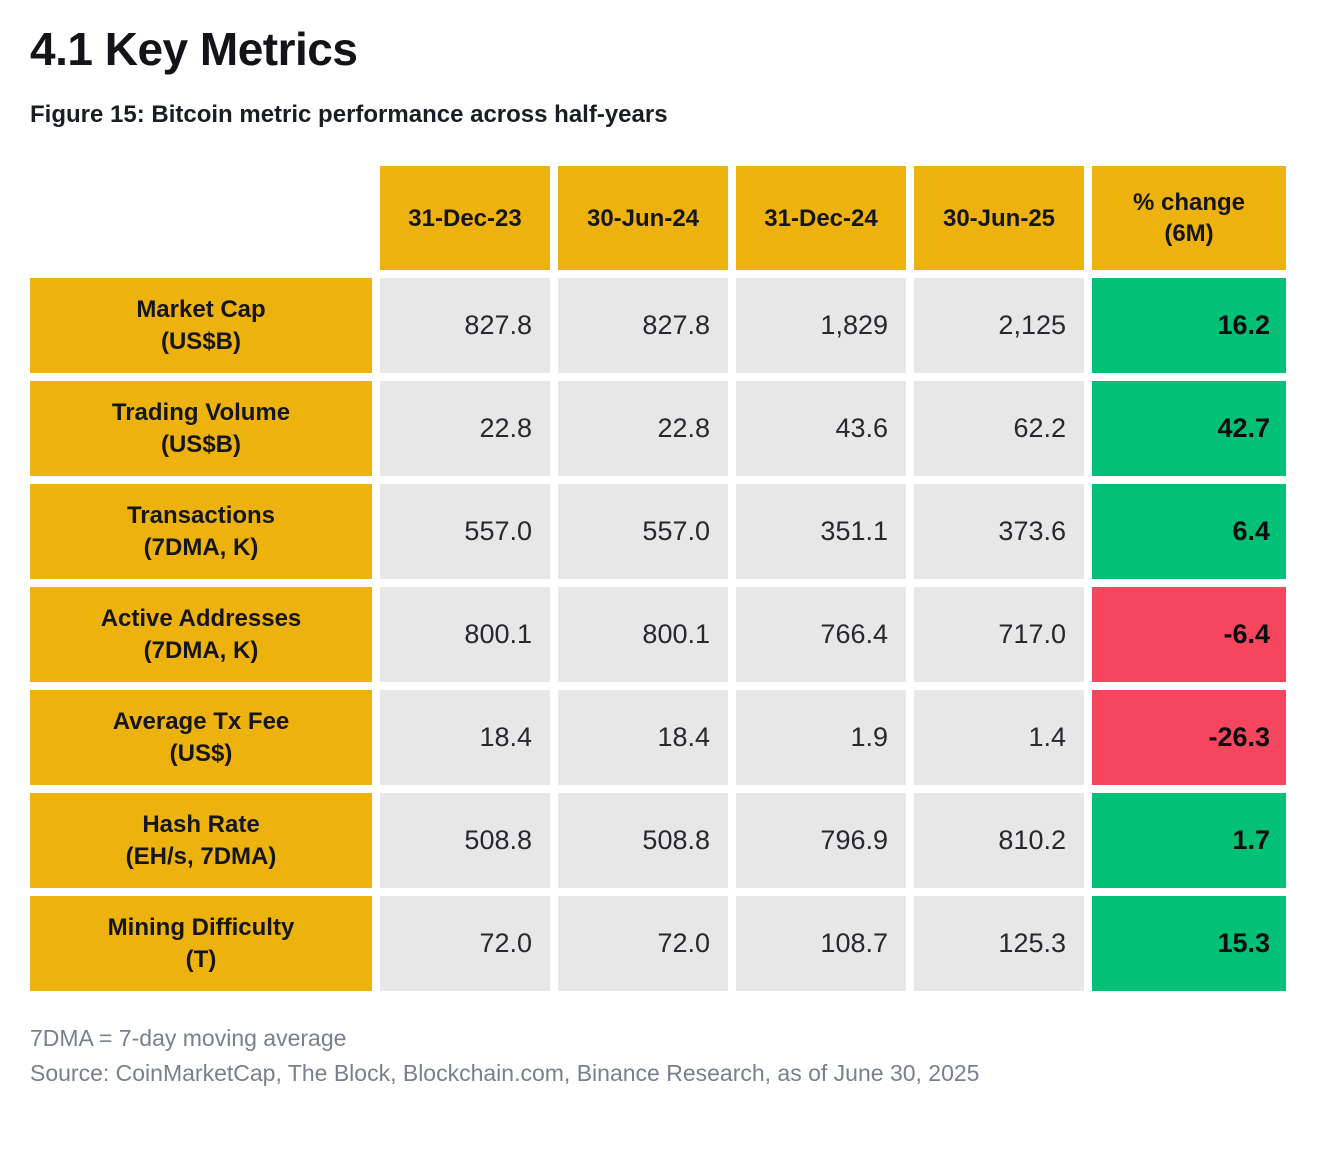 The width and height of the screenshot is (1326, 1158). What do you see at coordinates (1189, 325) in the screenshot?
I see `pct-change-cell: 16.2` at bounding box center [1189, 325].